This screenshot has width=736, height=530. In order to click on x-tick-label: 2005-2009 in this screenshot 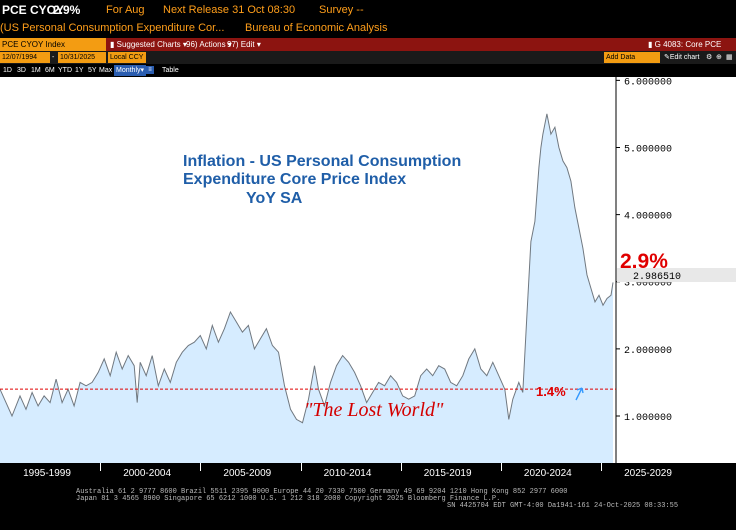, I will do `click(247, 473)`.